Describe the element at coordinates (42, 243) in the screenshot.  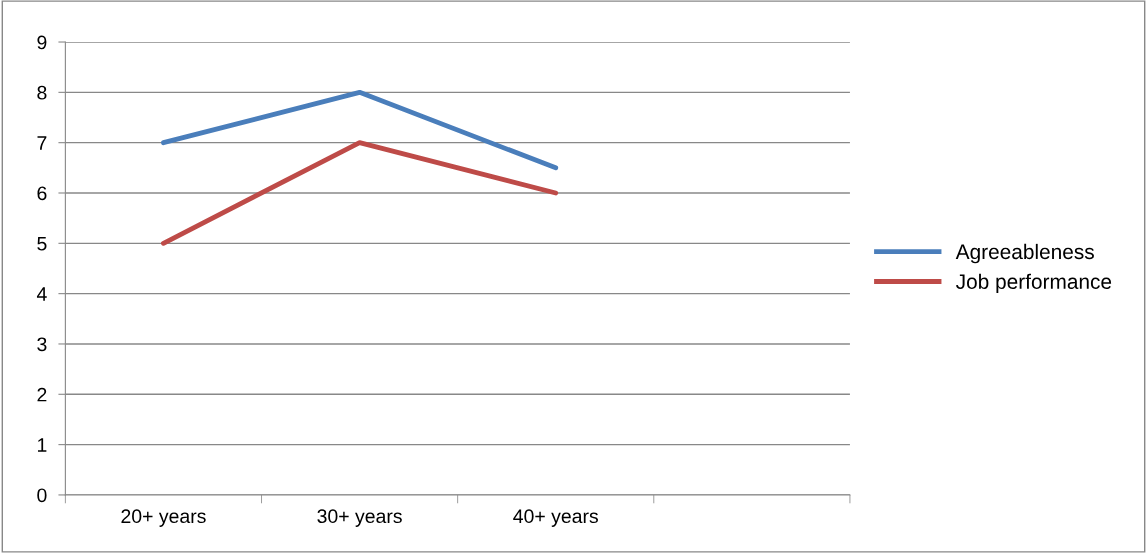
I see `y-tick-label: 5` at that location.